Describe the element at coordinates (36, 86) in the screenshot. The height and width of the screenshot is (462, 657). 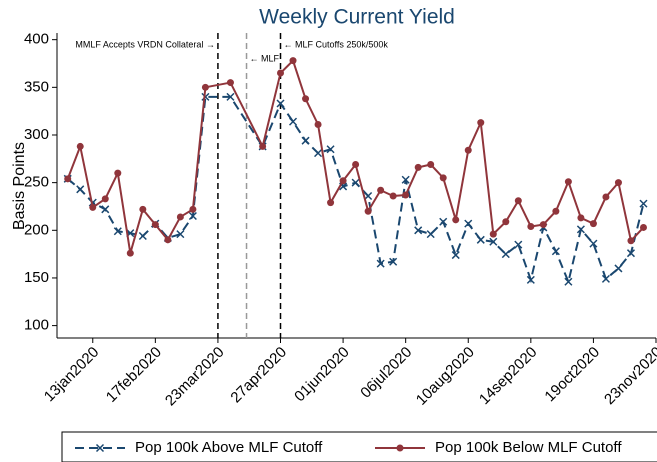
I see `y-tick-label: 350` at that location.